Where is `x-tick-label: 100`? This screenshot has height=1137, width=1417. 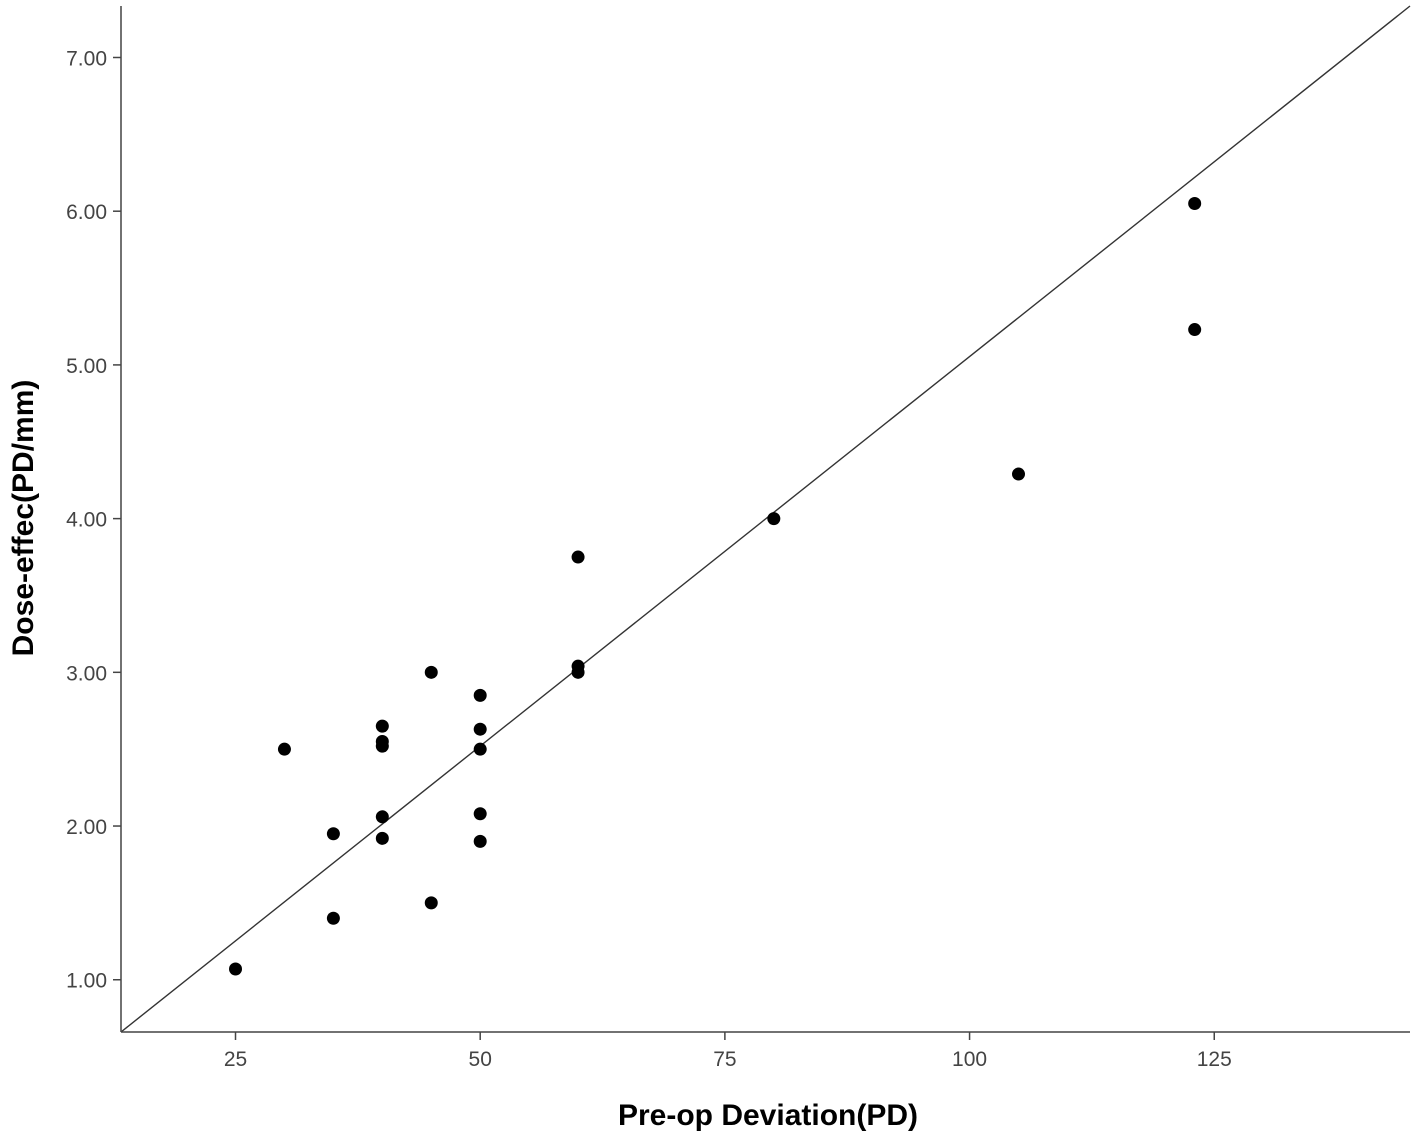 x-tick-label: 100 is located at coordinates (969, 1059).